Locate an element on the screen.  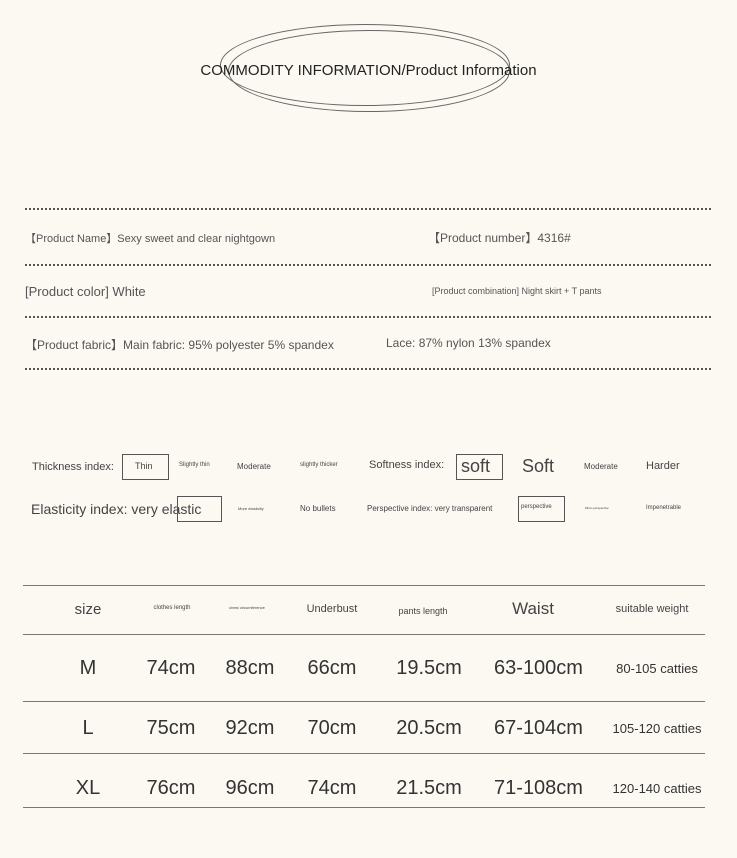
softness-option: Moderate is located at coordinates (601, 466).